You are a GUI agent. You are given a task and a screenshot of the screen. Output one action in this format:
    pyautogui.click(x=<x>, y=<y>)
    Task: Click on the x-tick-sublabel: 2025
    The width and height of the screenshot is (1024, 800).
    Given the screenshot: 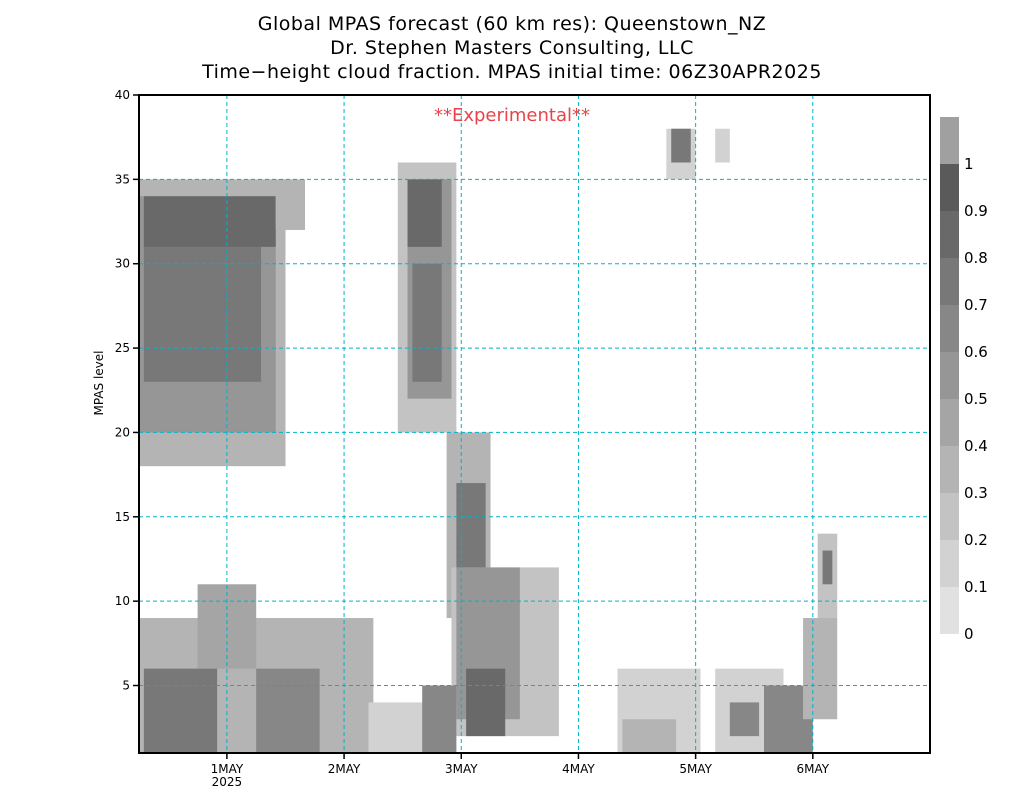 What is the action you would take?
    pyautogui.click(x=227, y=782)
    